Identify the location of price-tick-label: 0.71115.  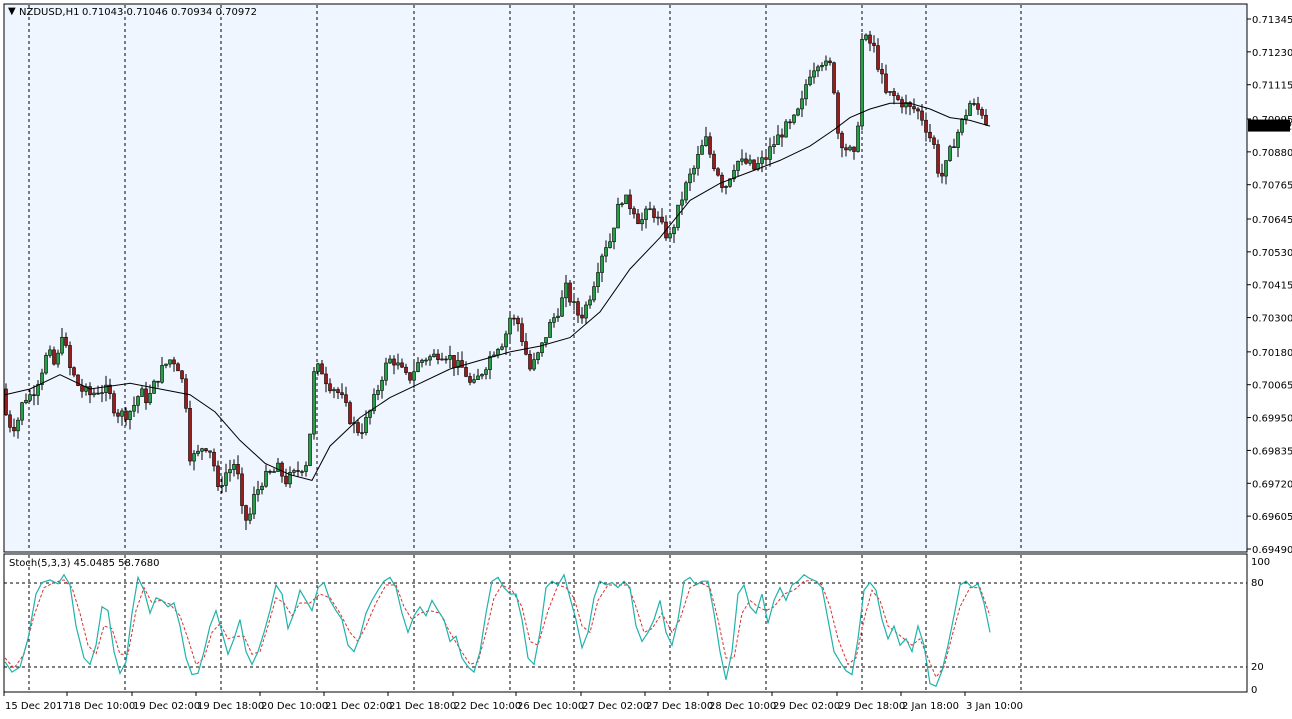
(1272, 86).